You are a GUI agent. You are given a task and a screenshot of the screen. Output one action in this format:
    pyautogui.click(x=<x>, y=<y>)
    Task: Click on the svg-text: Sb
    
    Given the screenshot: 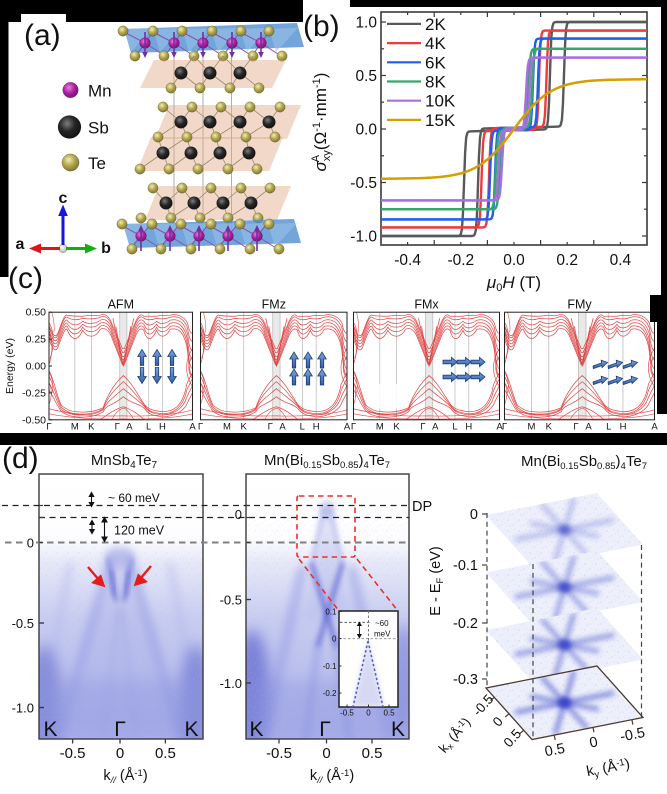 What is the action you would take?
    pyautogui.click(x=98, y=128)
    